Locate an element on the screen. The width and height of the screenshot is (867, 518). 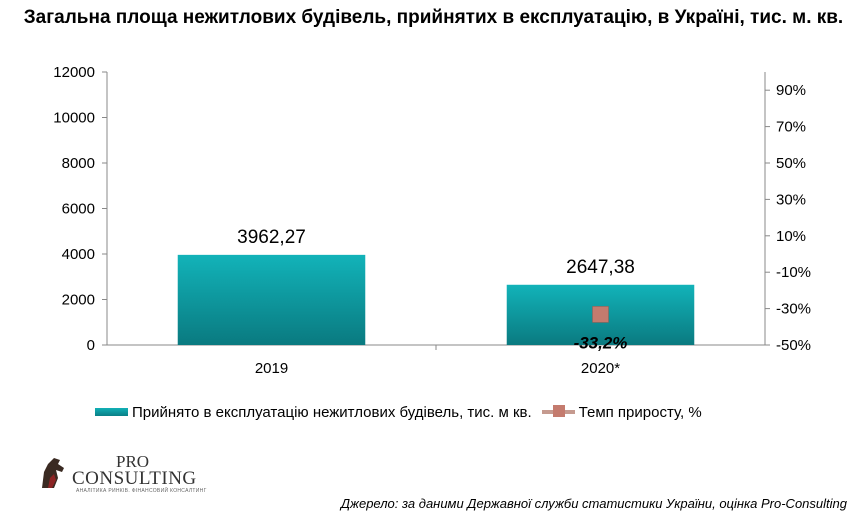
logo-consulting-text: CONSULTING is located at coordinates (134, 478).